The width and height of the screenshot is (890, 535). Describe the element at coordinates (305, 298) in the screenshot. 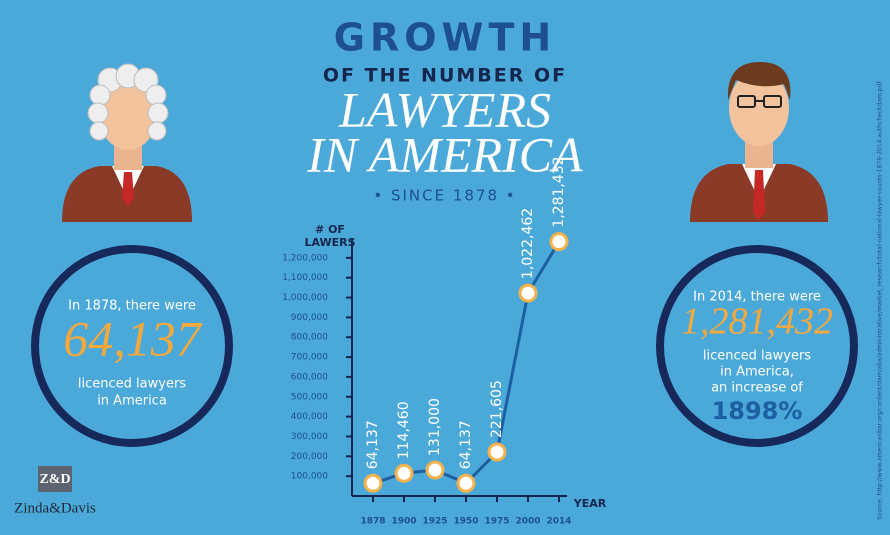

I see `y-tick-label: 1,000,000` at that location.